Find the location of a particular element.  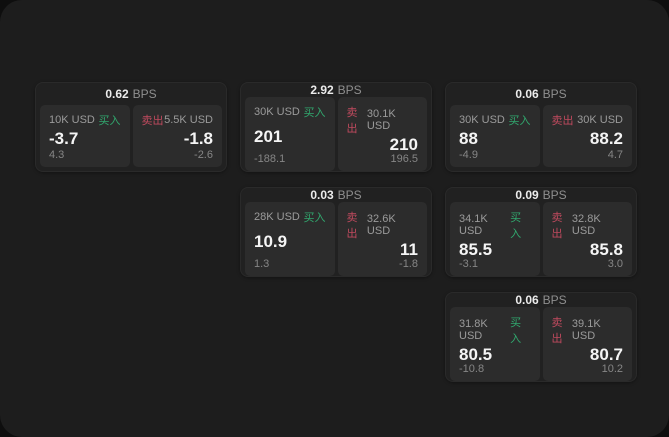

buy-delta: 1.3 is located at coordinates (262, 264).